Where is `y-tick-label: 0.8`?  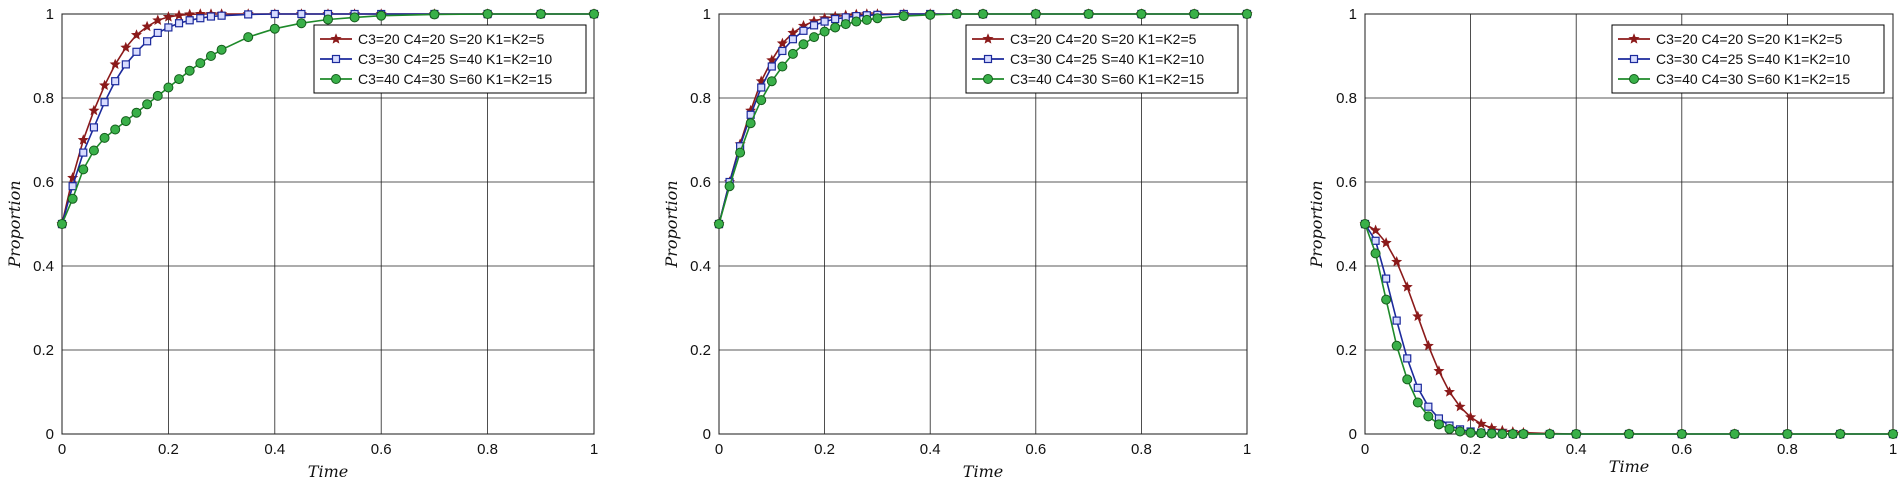
y-tick-label: 0.8 is located at coordinates (700, 98).